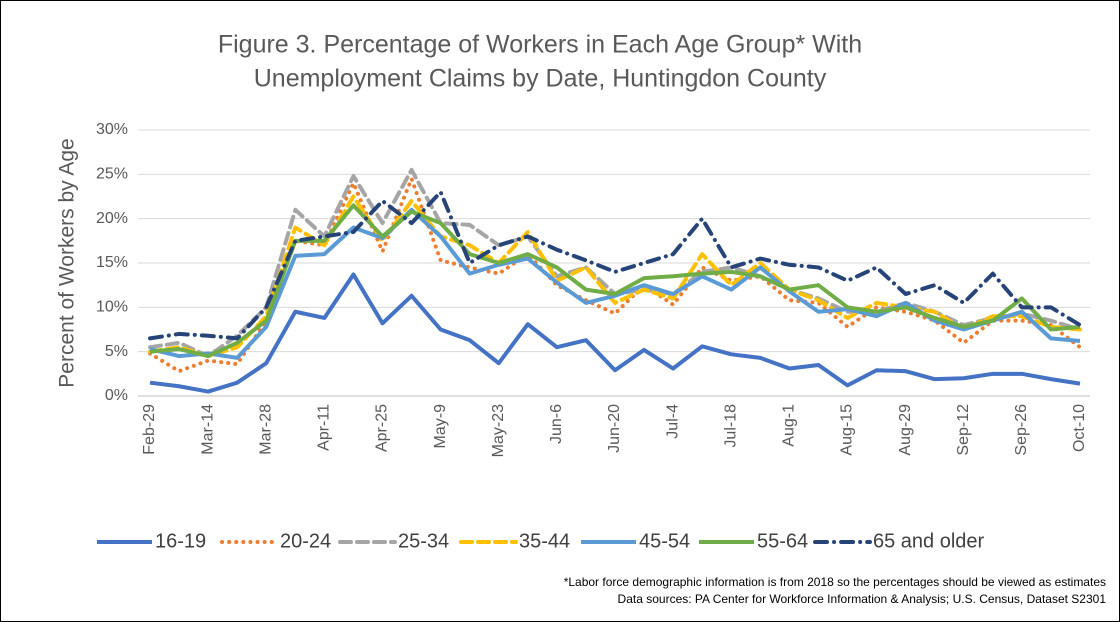 This screenshot has width=1120, height=622. I want to click on y-tick-label: 5%, so click(116, 351).